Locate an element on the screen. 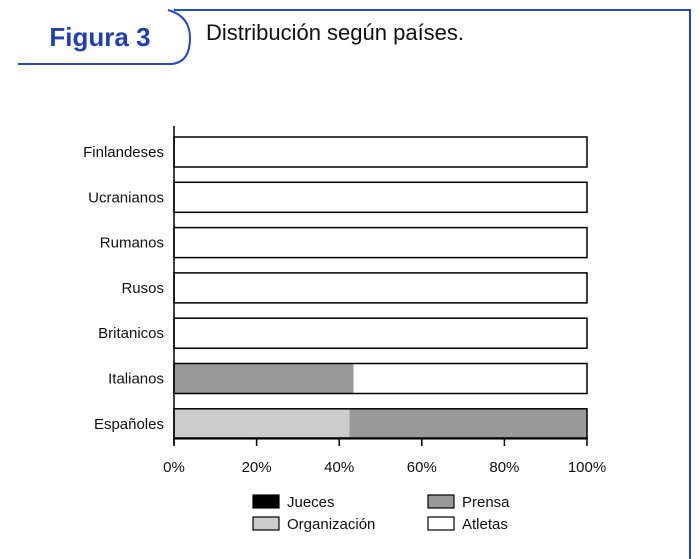 Image resolution: width=700 pixels, height=559 pixels. figure-title: Distribución según países. is located at coordinates (335, 32).